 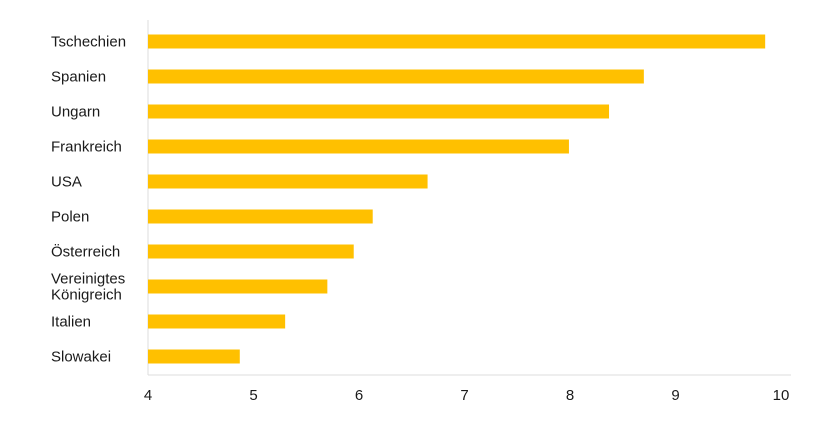 I want to click on category-label-4: USA, so click(x=66, y=182).